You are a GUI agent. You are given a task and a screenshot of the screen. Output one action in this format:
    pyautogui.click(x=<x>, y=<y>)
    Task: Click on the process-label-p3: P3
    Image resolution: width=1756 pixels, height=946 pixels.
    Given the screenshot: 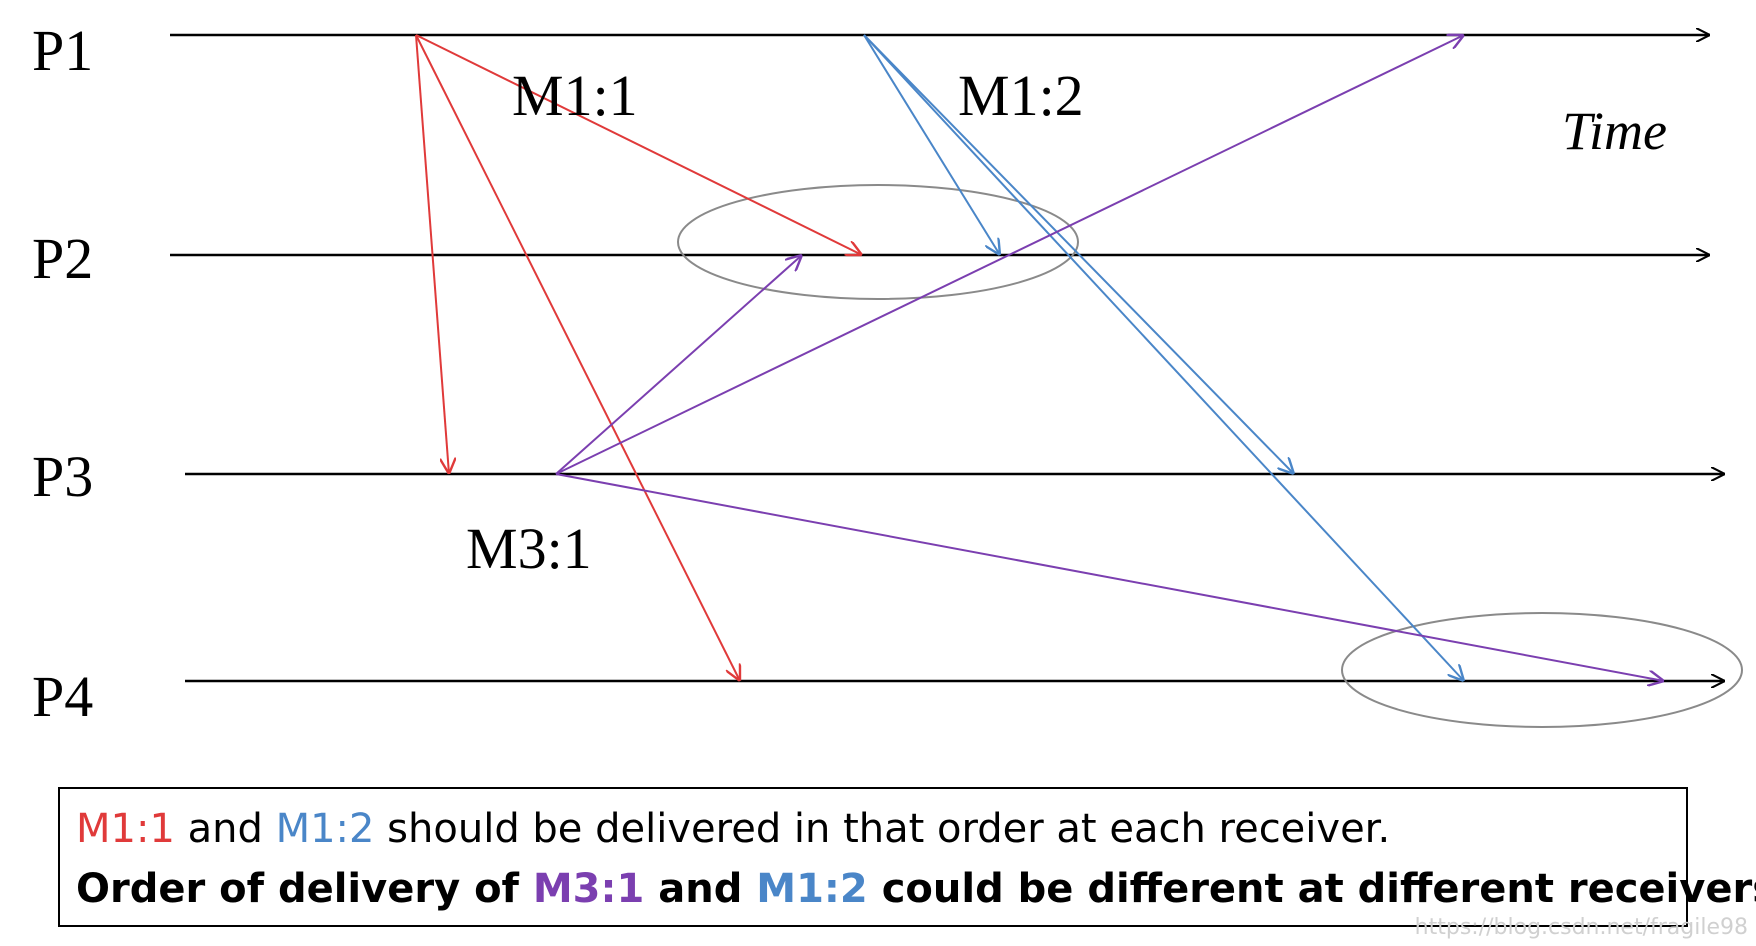 What is the action you would take?
    pyautogui.click(x=62, y=476)
    